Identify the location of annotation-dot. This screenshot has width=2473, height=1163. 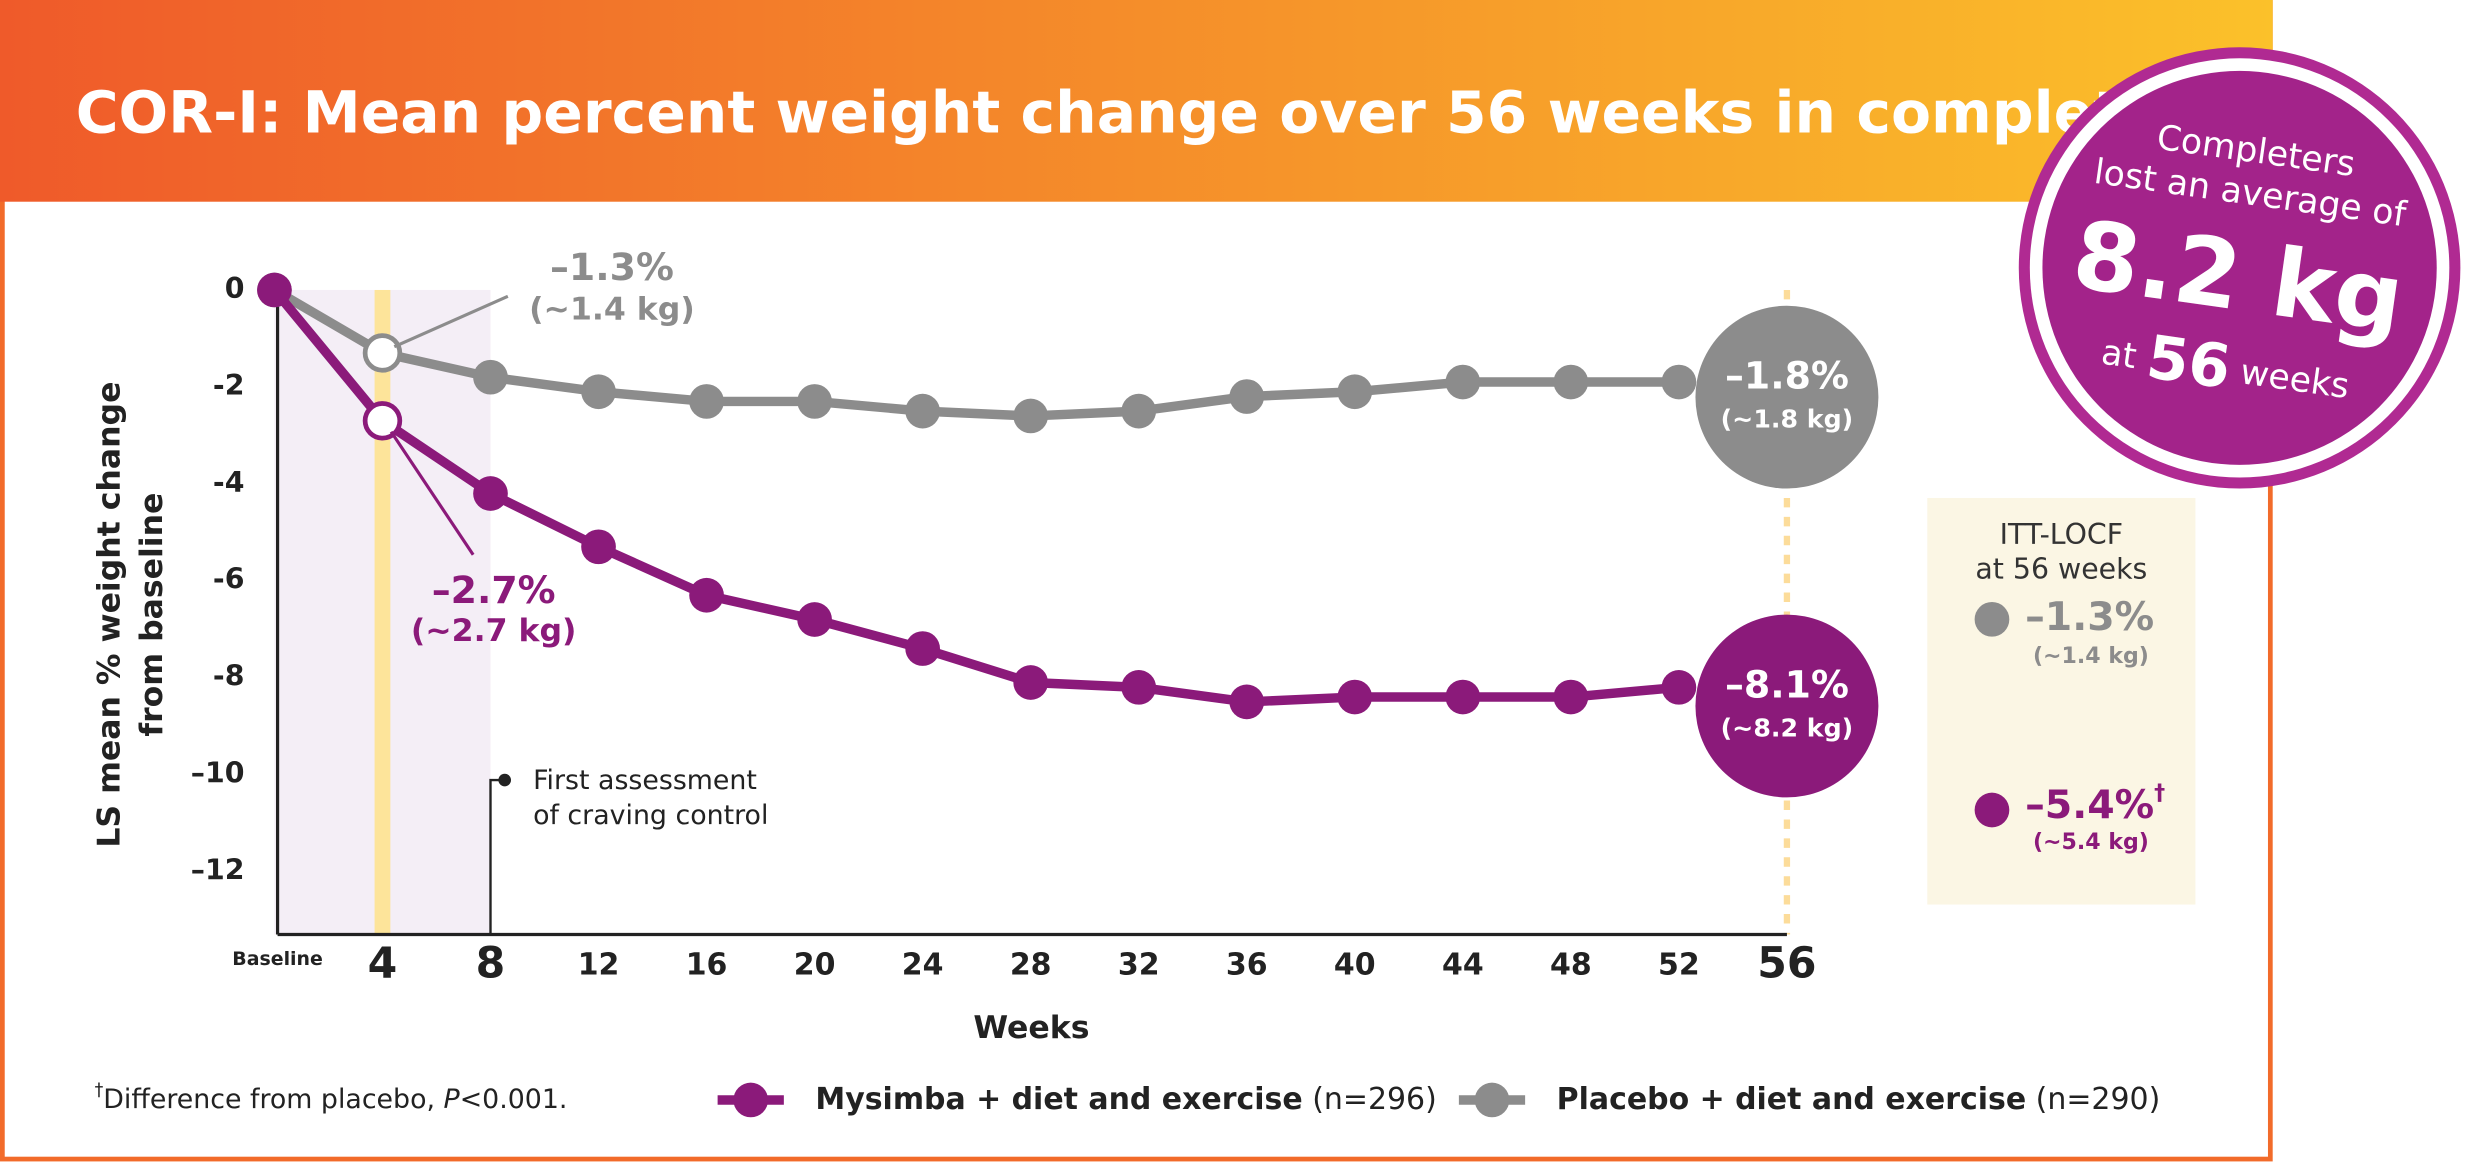
(505, 780).